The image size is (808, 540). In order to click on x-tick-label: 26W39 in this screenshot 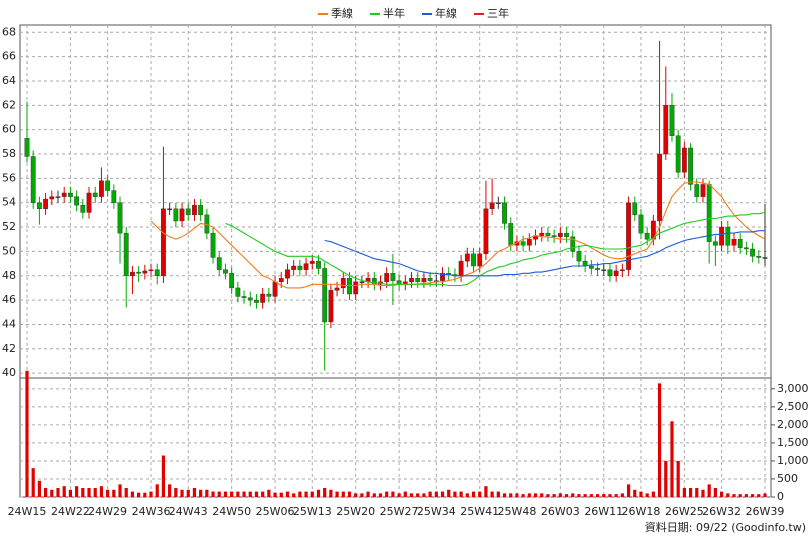, I will do `click(765, 511)`.